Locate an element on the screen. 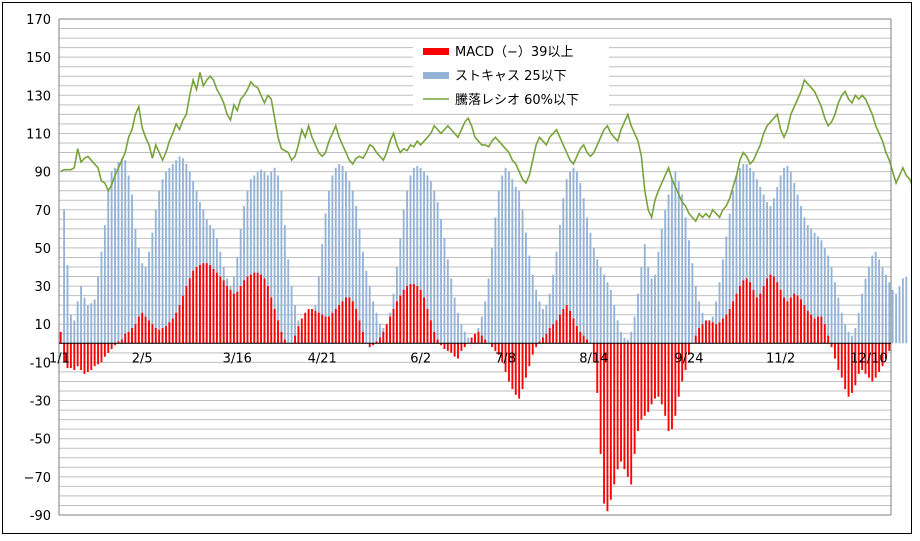 The width and height of the screenshot is (920, 541). x-tick-label: 1/1 is located at coordinates (59, 358).